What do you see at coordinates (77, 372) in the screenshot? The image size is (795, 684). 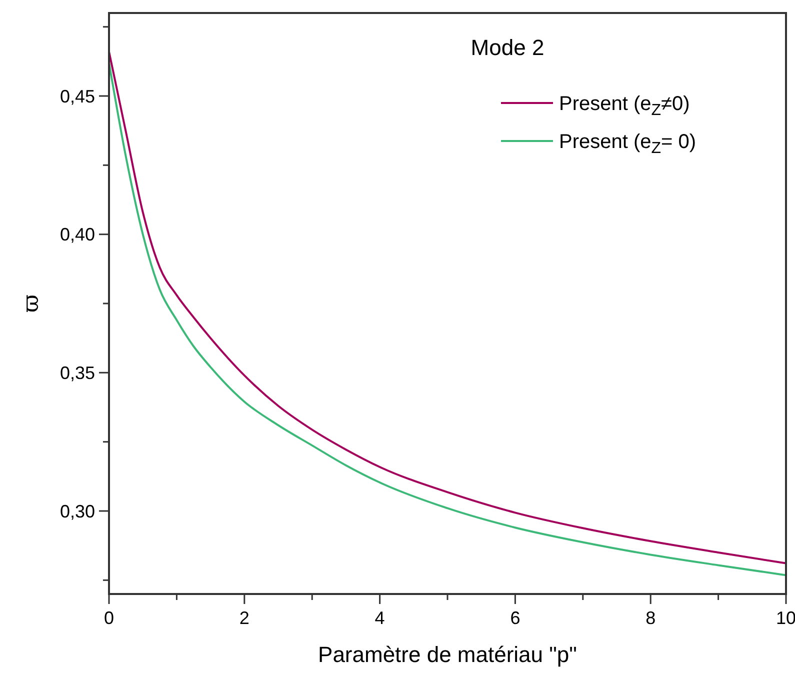 I see `y-tick-label: 0,35` at bounding box center [77, 372].